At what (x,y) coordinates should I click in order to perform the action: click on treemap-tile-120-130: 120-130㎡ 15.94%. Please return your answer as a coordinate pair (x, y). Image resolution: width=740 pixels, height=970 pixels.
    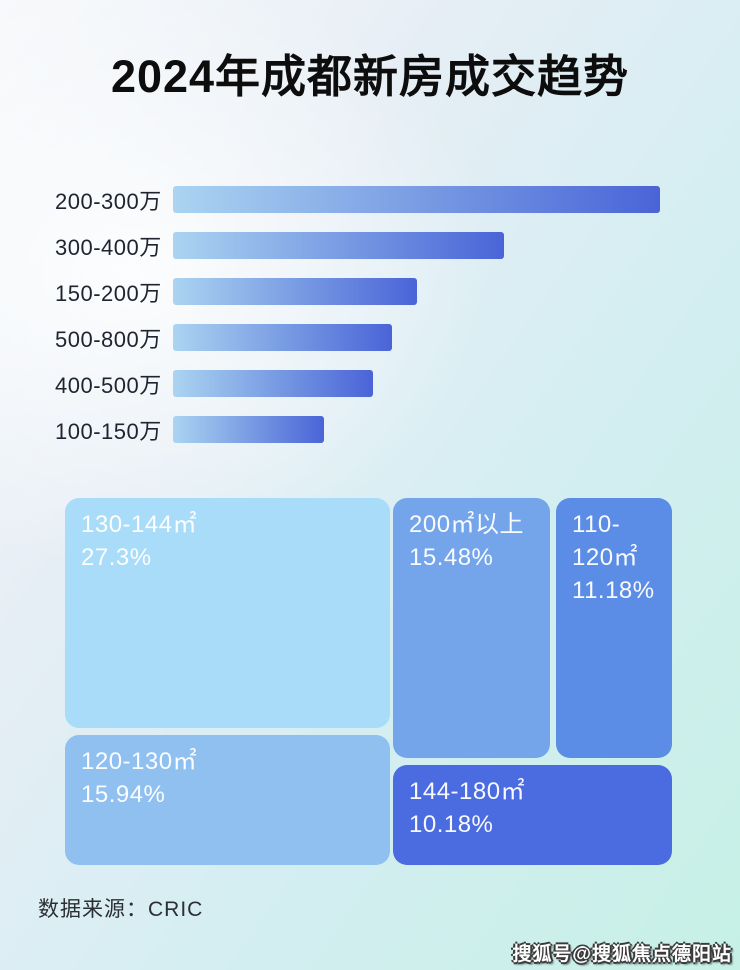
    Looking at the image, I should click on (227, 800).